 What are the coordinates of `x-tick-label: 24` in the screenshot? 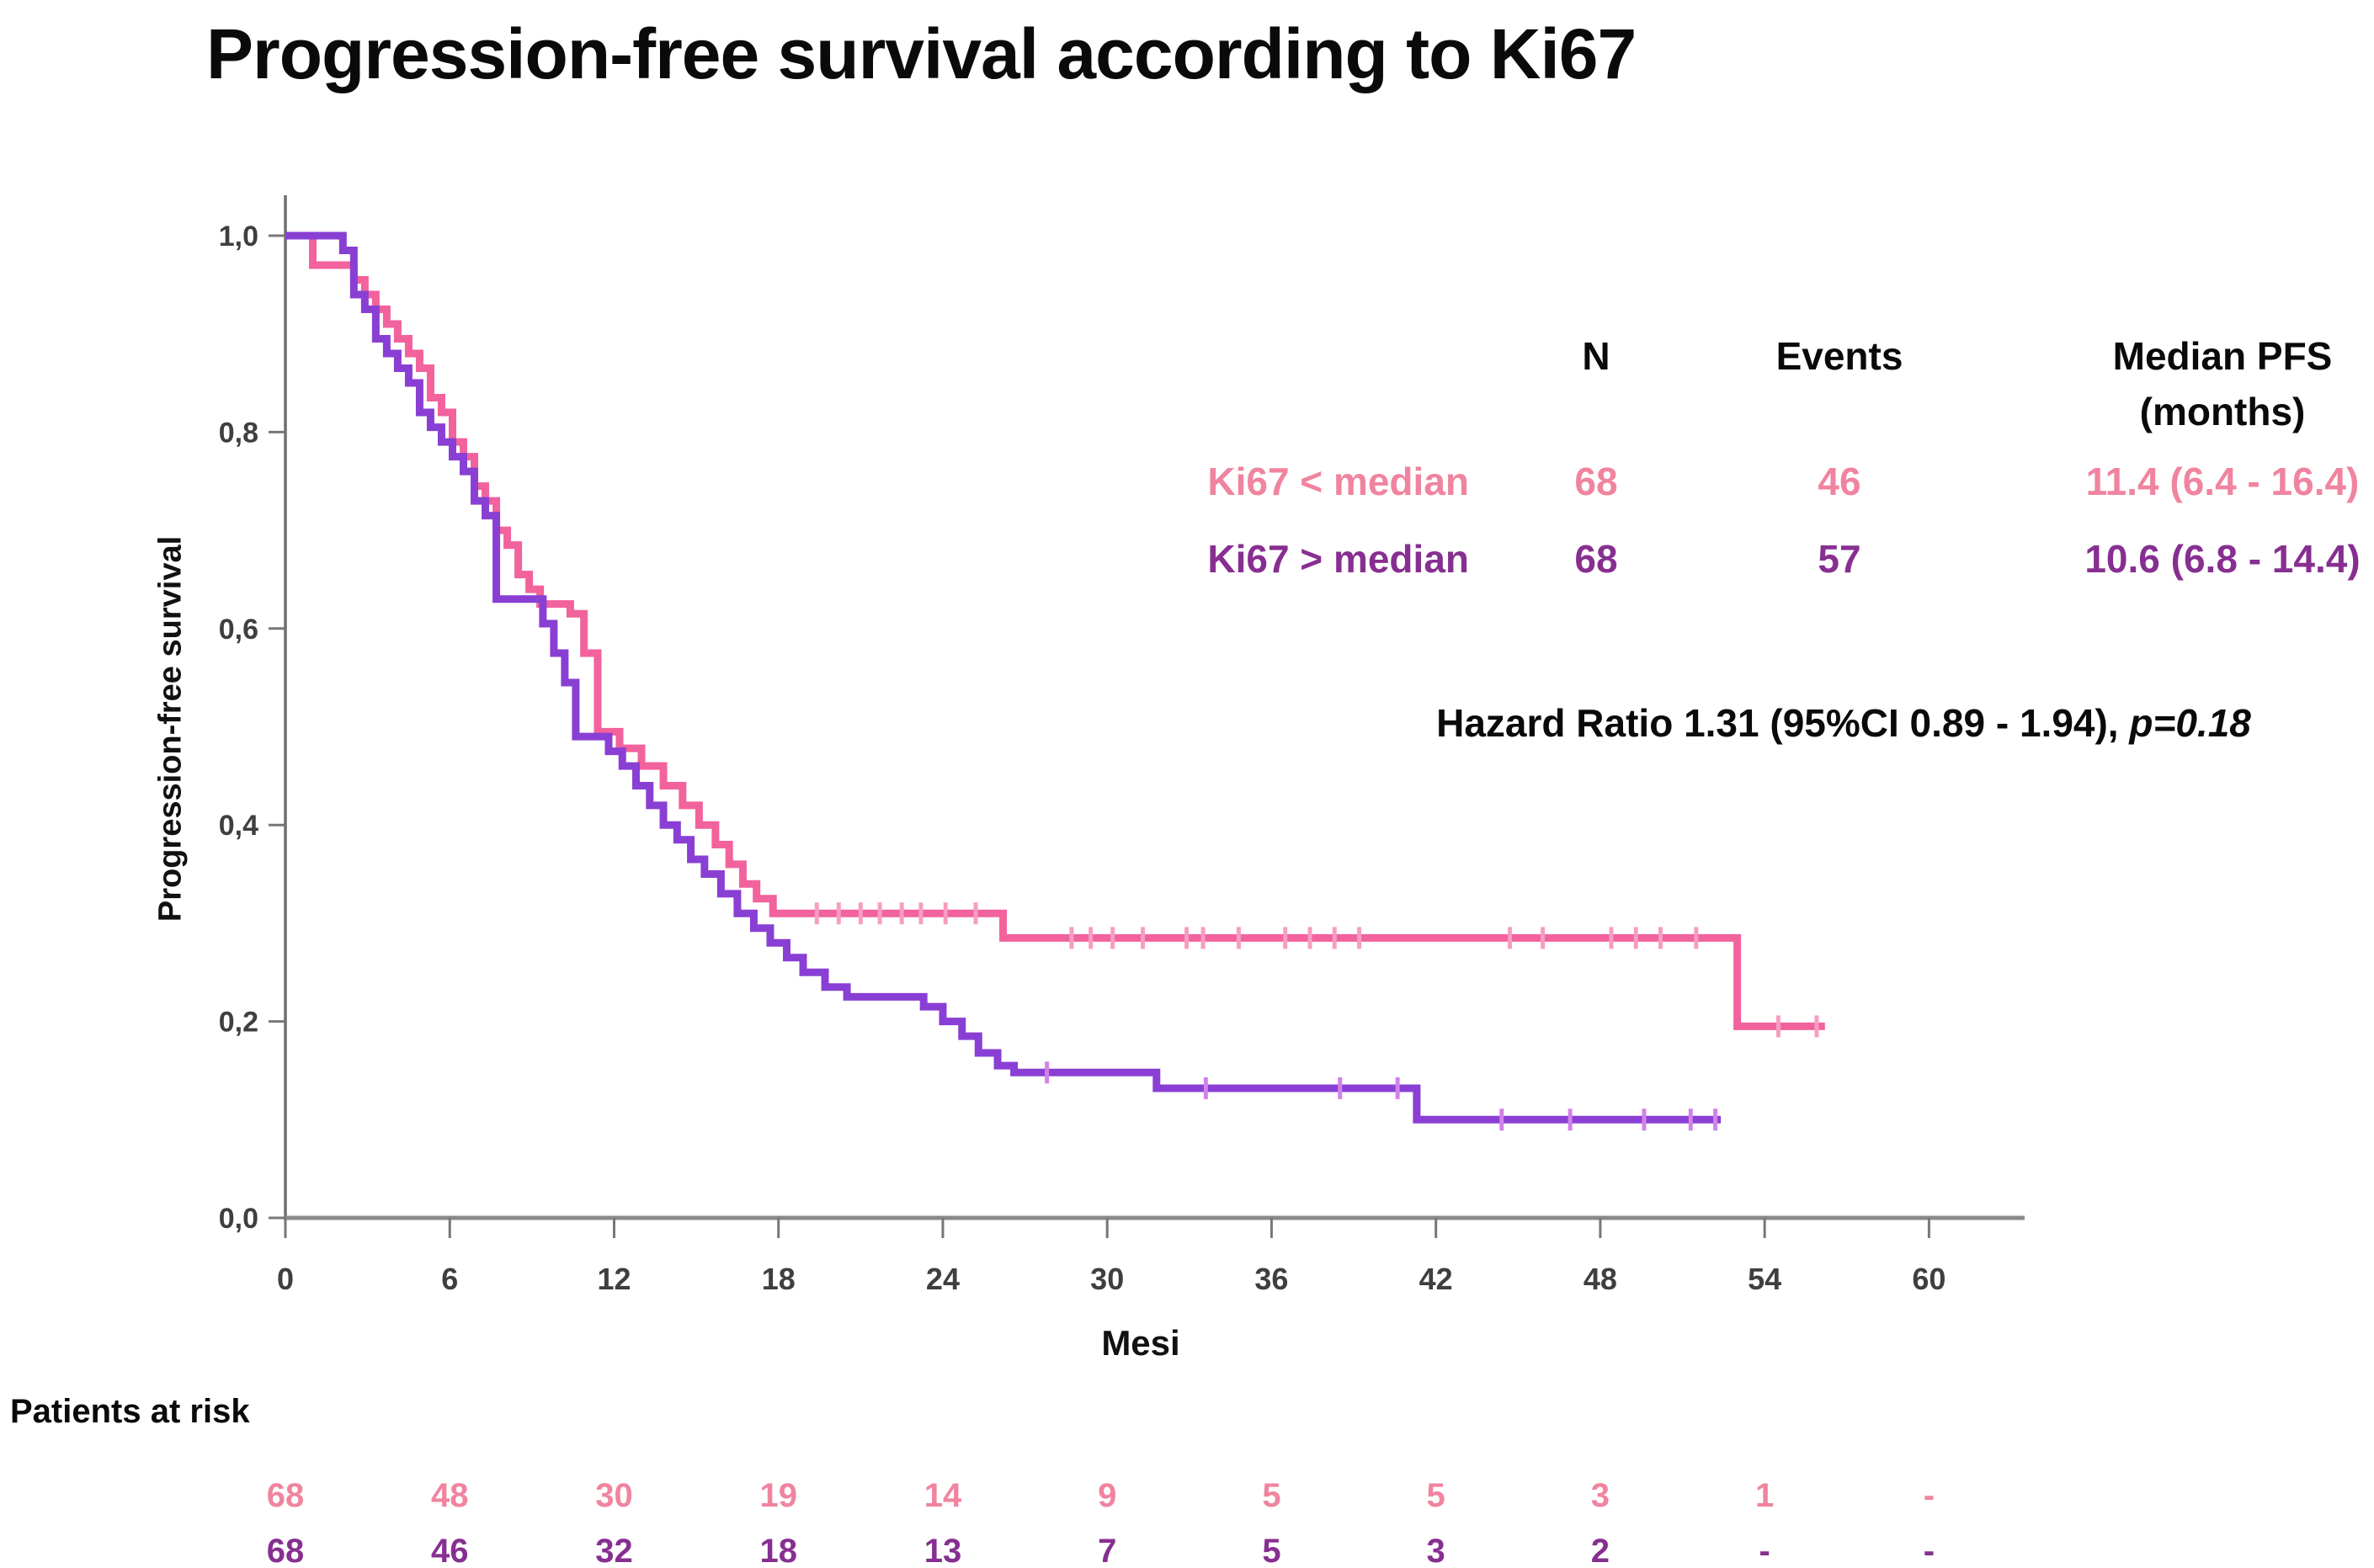 It's located at (943, 1279).